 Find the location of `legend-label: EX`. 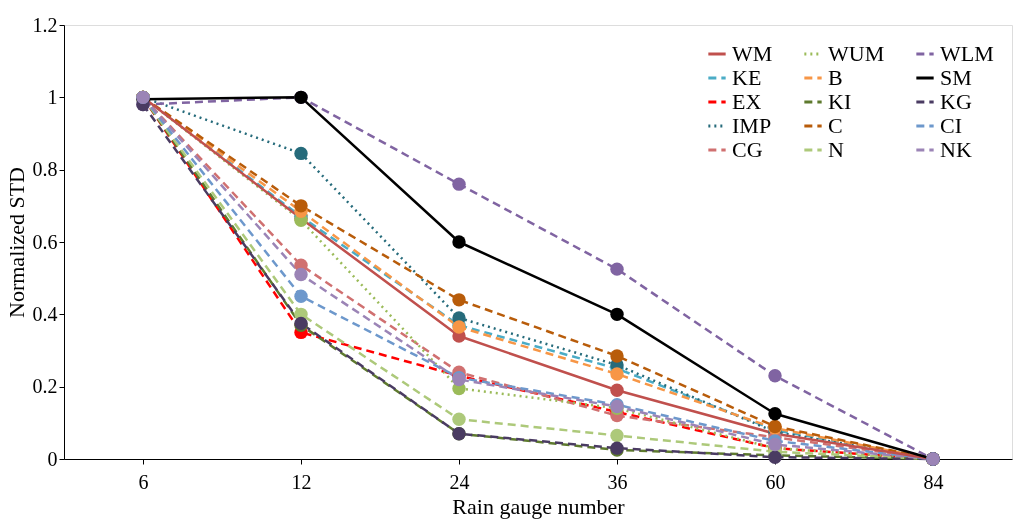

legend-label: EX is located at coordinates (747, 101).